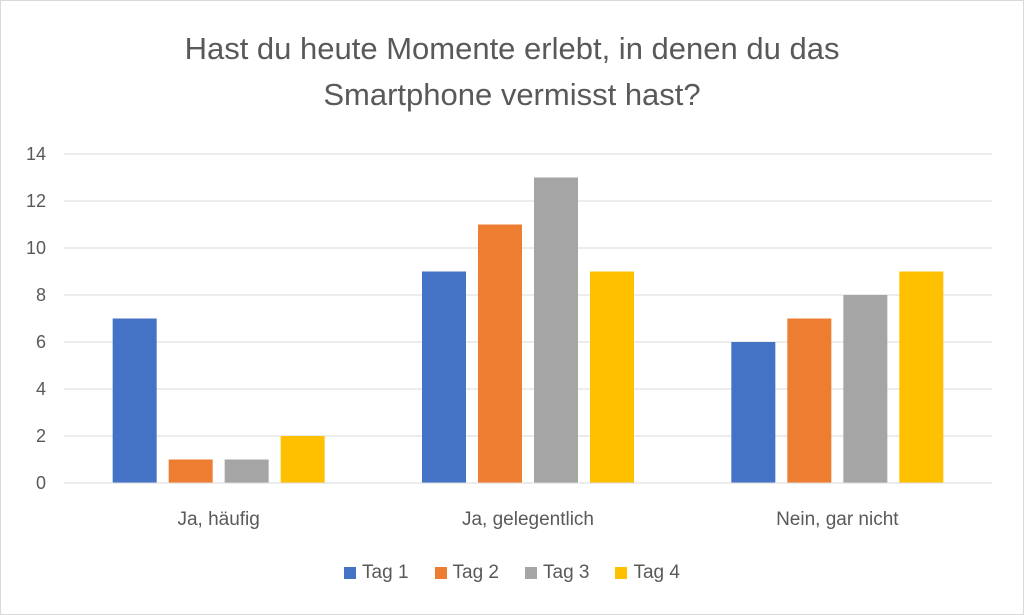 The height and width of the screenshot is (615, 1024). I want to click on legend-item: Tag 1, so click(376, 573).